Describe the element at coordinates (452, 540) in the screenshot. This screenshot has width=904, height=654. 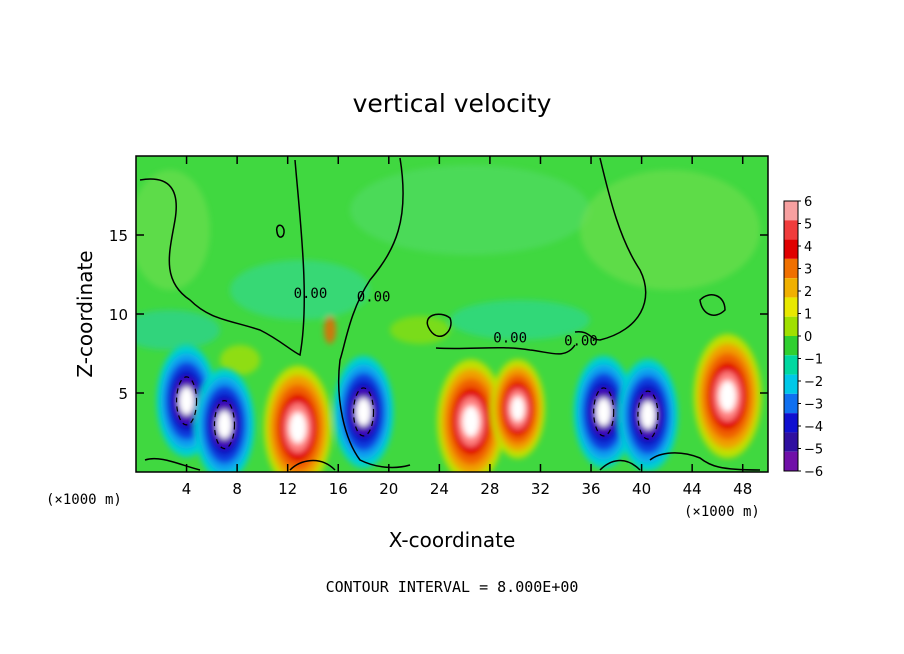
I see `x-axis-label: X-coordinate` at that location.